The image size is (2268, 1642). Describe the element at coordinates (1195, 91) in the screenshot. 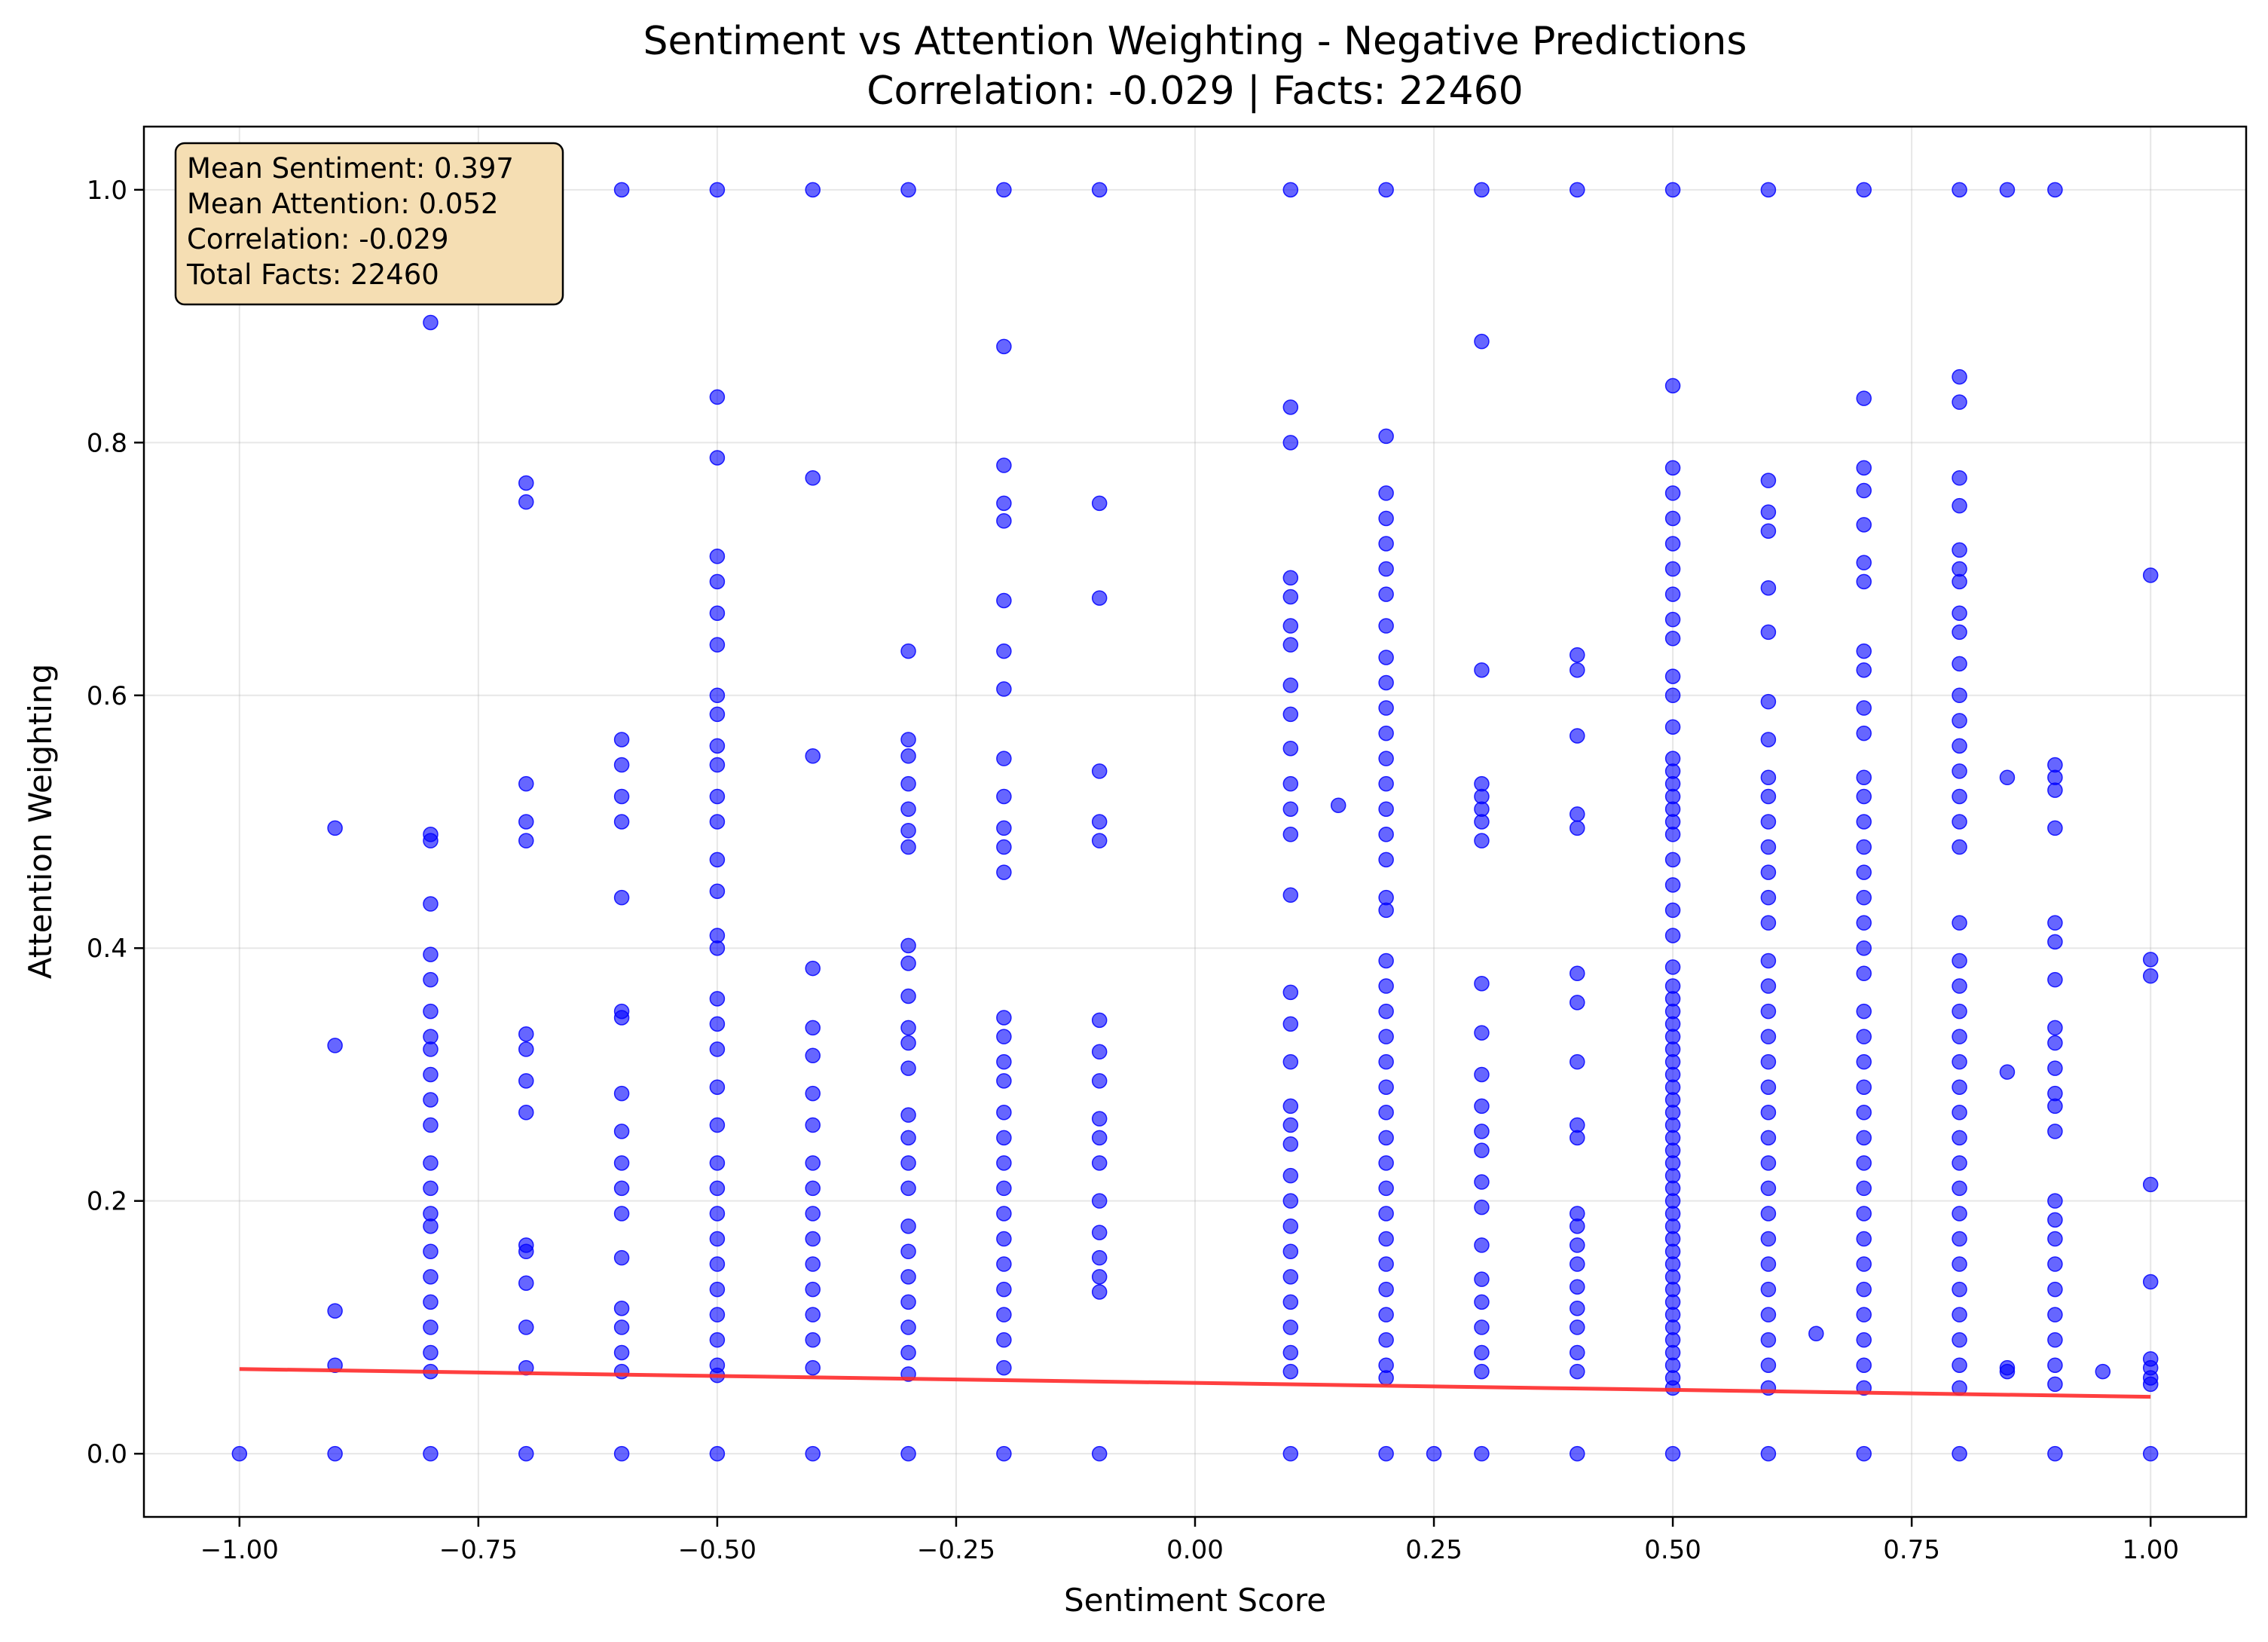

I see `chart-subtitle: Correlation: -0.029 | Facts: 22460` at that location.